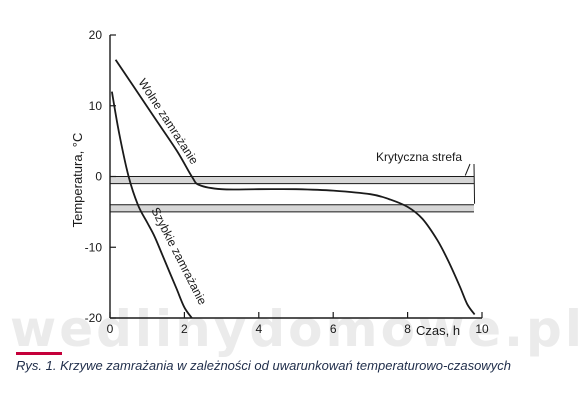 Image resolution: width=582 pixels, height=407 pixels. What do you see at coordinates (438, 330) in the screenshot?
I see `x-axis-label: Czas, h` at bounding box center [438, 330].